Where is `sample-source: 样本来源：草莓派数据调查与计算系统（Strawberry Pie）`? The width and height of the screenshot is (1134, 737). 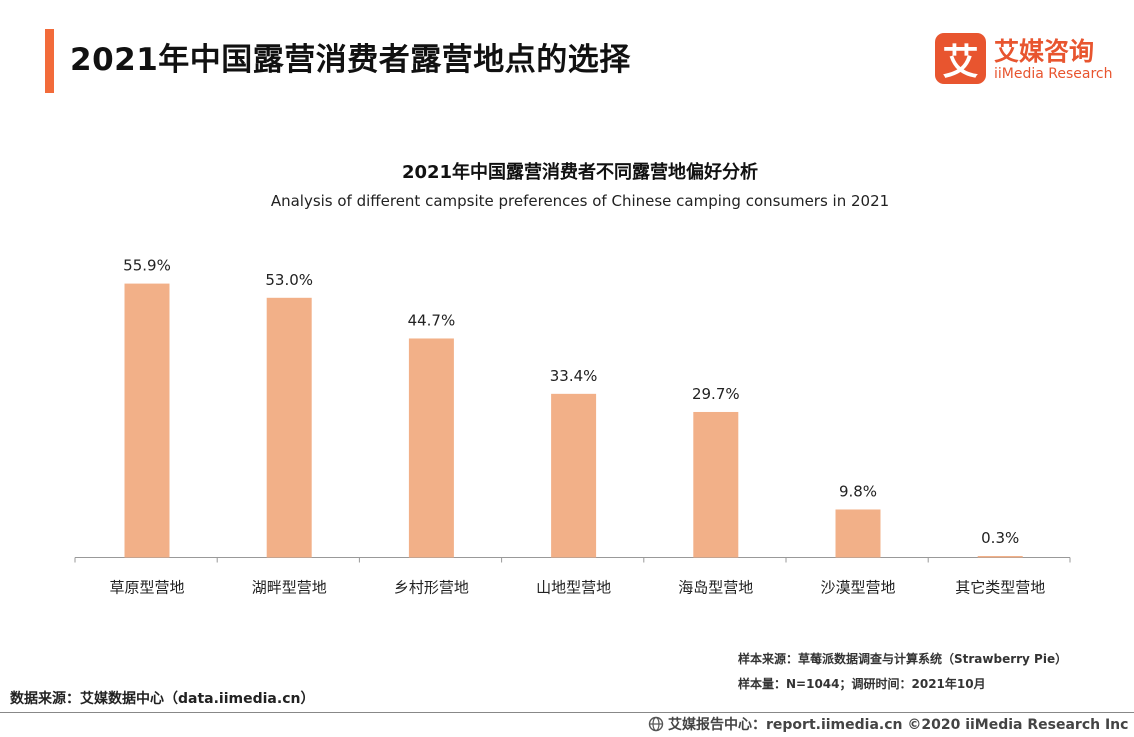 sample-source: 样本来源：草莓派数据调查与计算系统（Strawberry Pie） is located at coordinates (903, 659).